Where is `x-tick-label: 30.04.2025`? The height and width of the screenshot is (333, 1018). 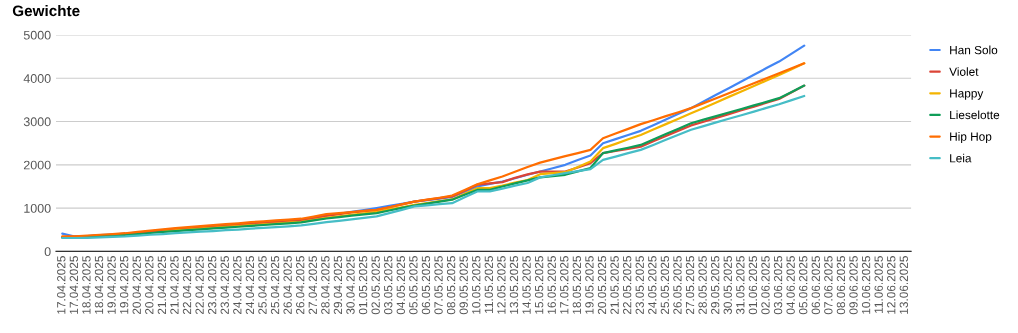
x-tick-label: 30.04.2025 is located at coordinates (350, 285).